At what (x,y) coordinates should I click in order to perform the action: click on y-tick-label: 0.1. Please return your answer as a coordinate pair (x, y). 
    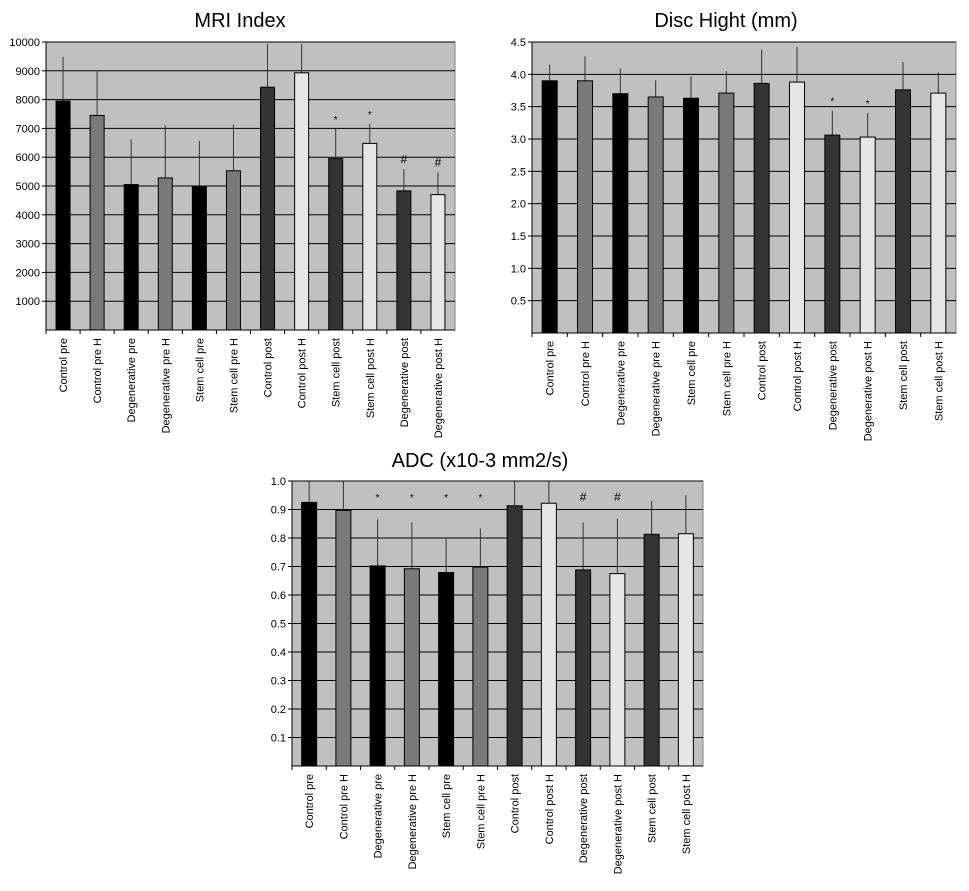
    Looking at the image, I should click on (278, 739).